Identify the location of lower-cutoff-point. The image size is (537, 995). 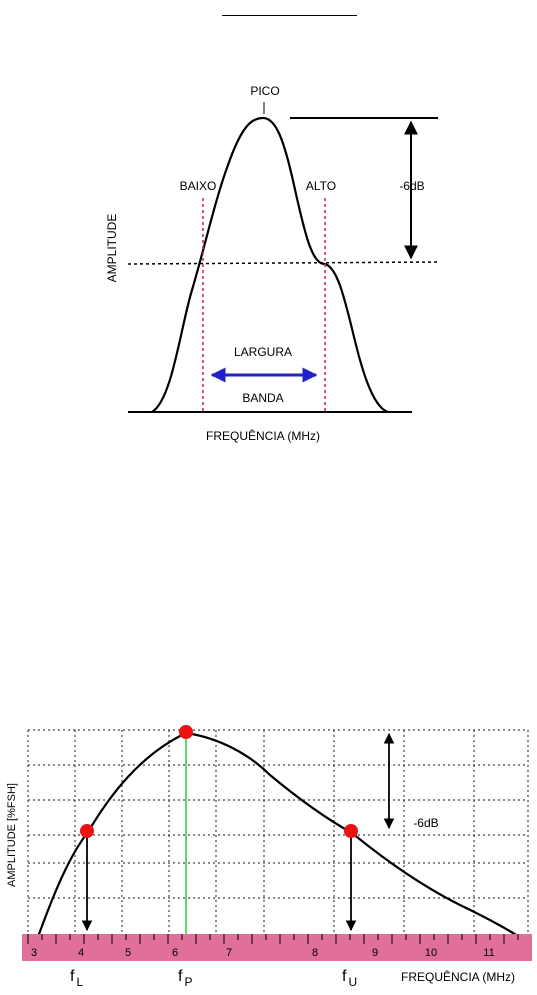
(87, 831).